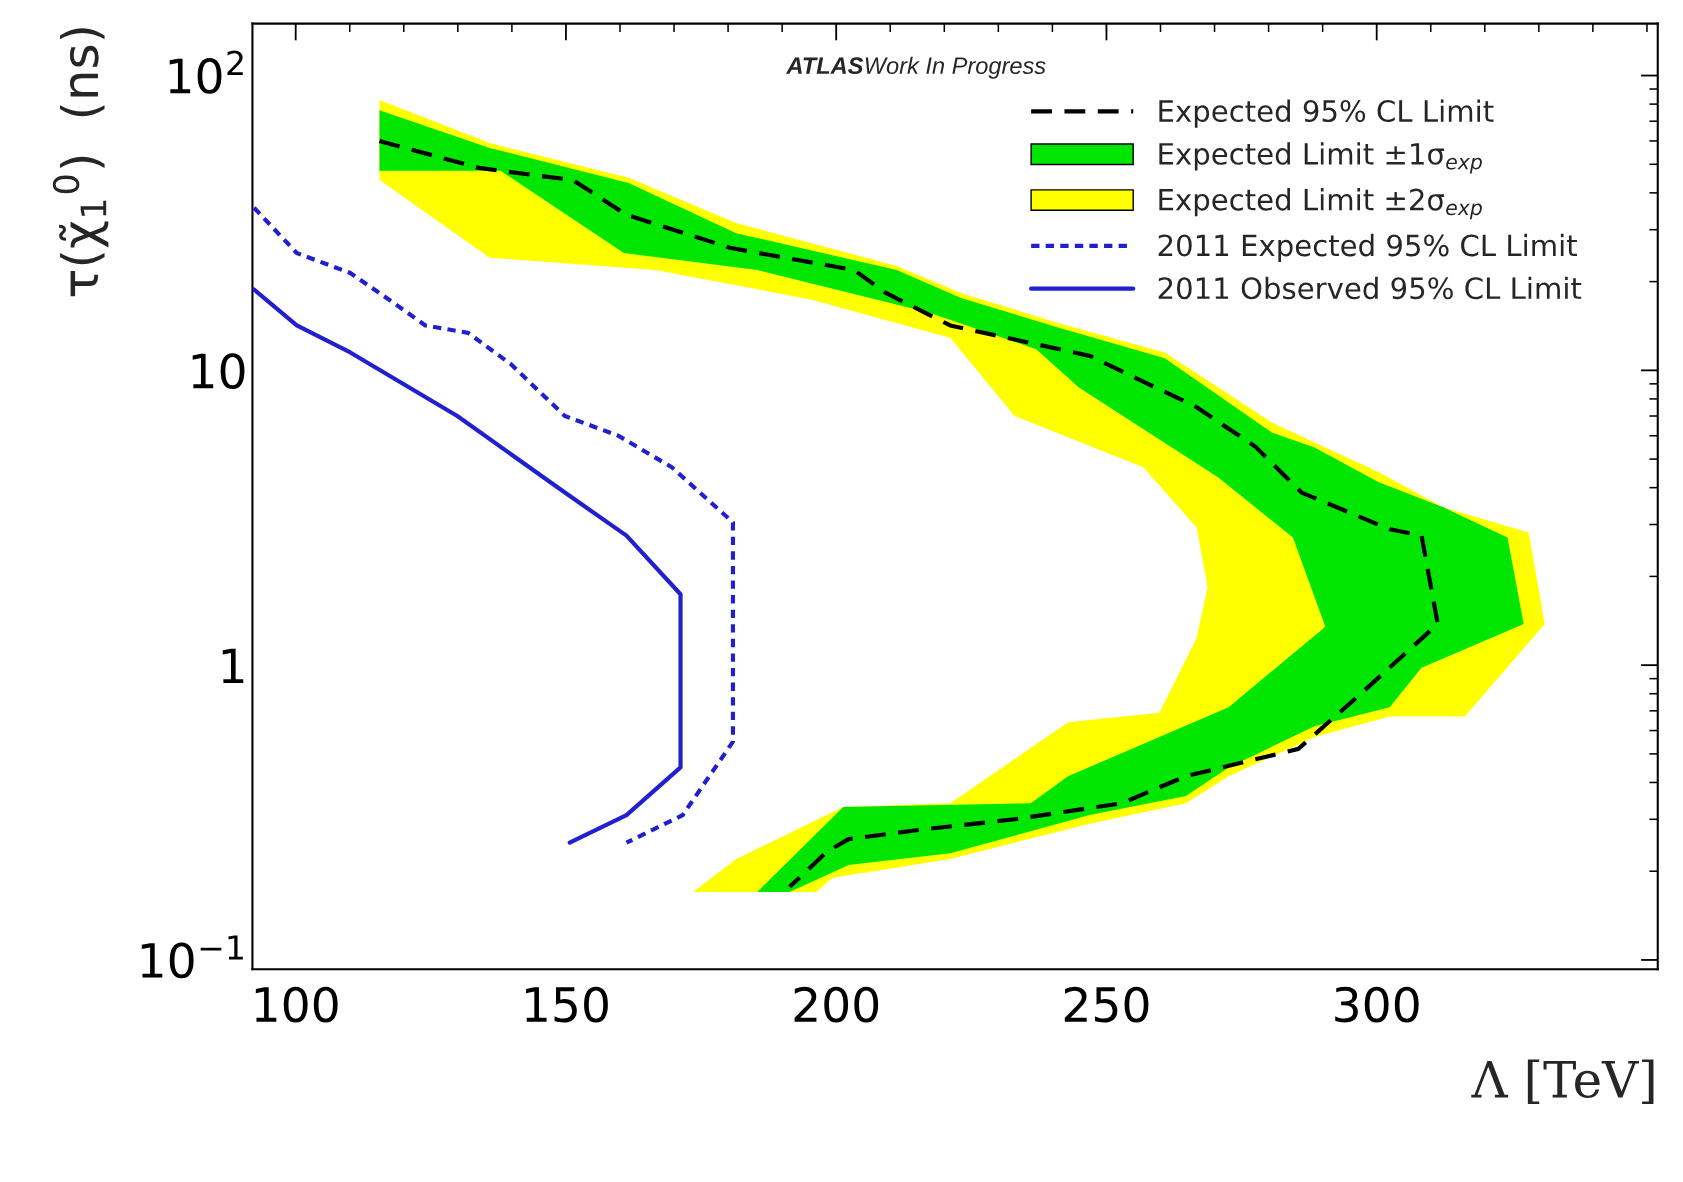 This screenshot has width=1683, height=1182. What do you see at coordinates (836, 1004) in the screenshot?
I see `x-tick-label: 200` at bounding box center [836, 1004].